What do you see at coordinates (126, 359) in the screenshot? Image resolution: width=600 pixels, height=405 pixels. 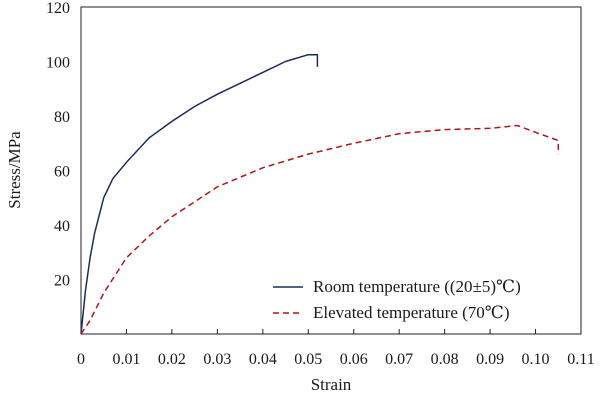 I see `x-tick-label: 0.01` at bounding box center [126, 359].